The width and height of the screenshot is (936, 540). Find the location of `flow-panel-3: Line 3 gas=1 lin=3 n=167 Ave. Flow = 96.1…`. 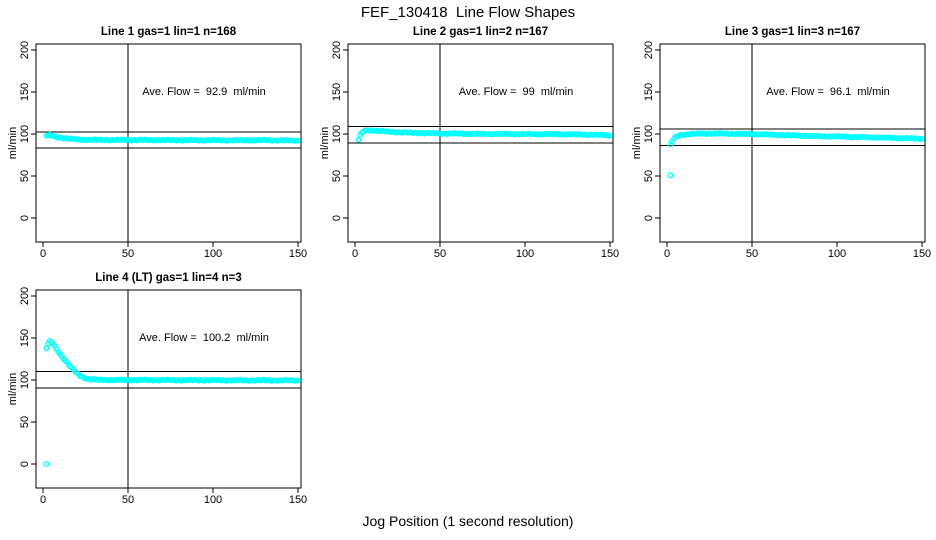

flow-panel-3: Line 3 gas=1 lin=3 n=167 Ave. Flow = 96.1… is located at coordinates (783, 145).